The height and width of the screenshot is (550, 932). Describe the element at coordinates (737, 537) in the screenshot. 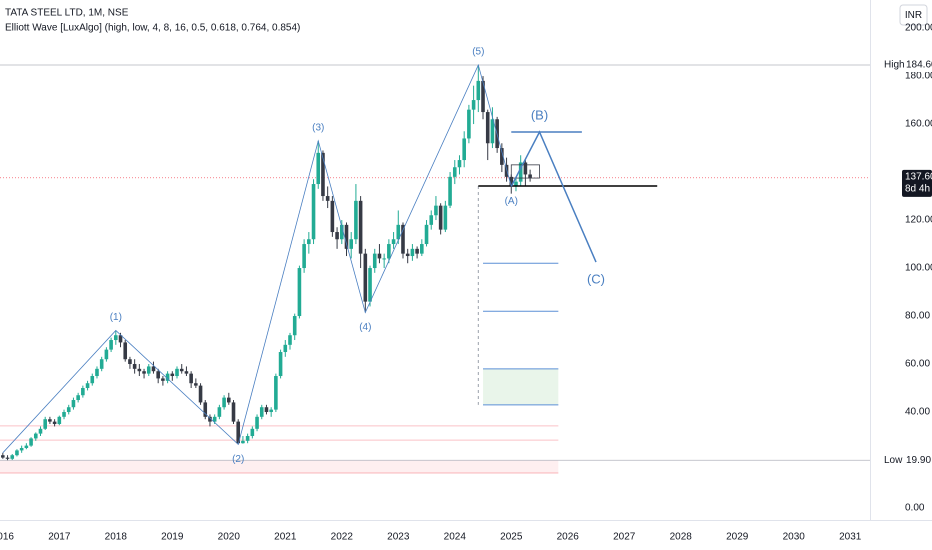

I see `x-tick-label: 2029` at that location.